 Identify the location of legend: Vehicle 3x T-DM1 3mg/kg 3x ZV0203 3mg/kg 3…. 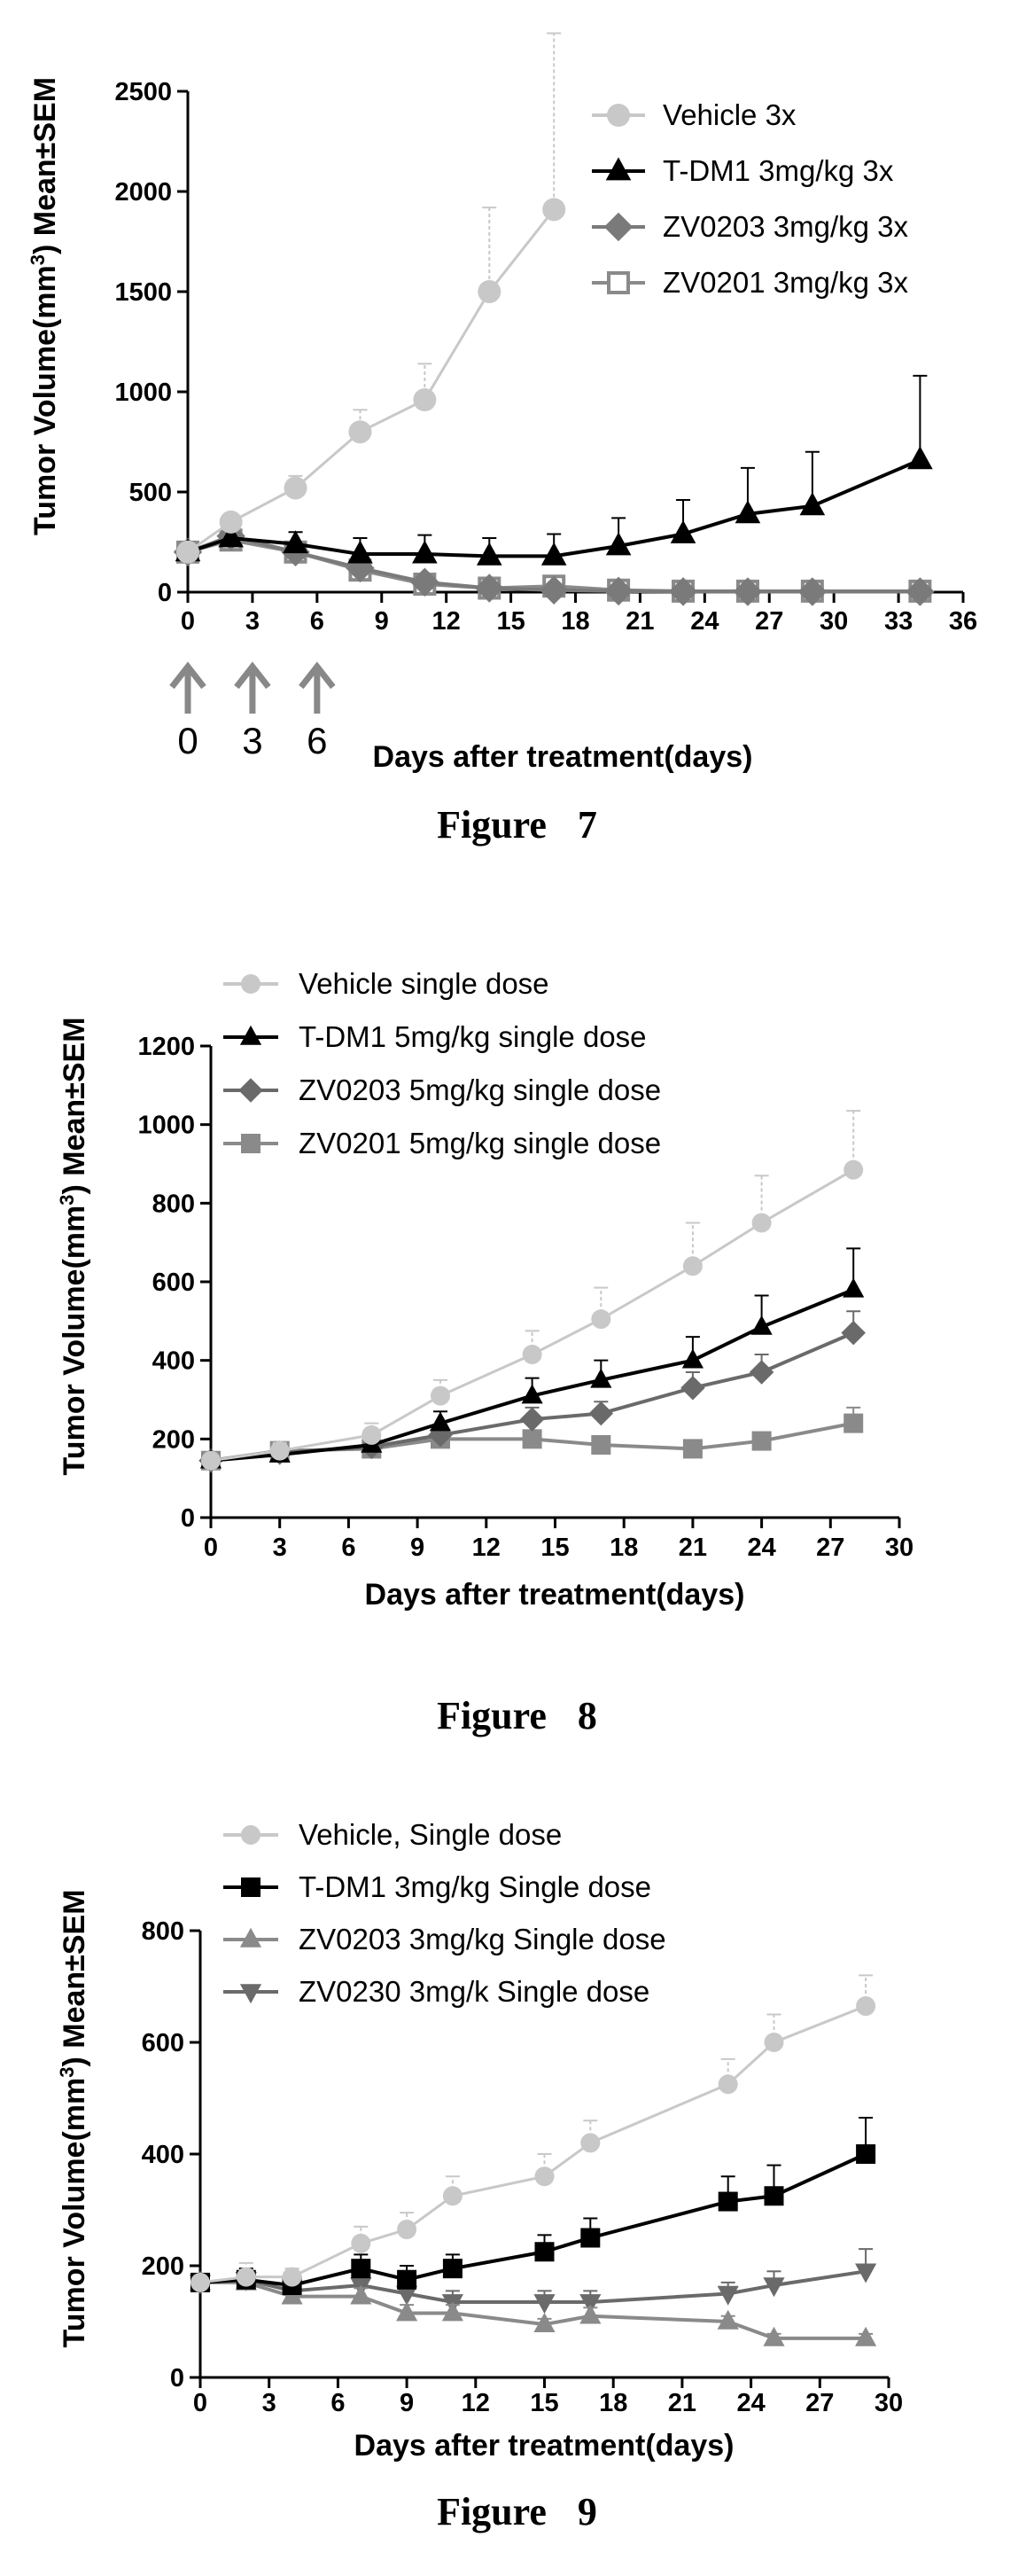
(750, 198).